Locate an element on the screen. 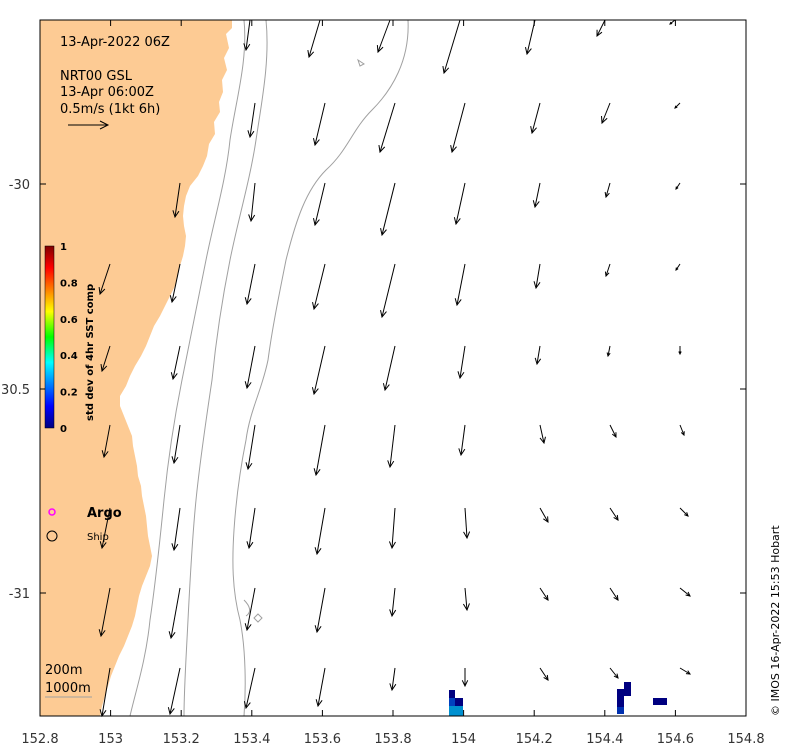  x-tick-label: 153.2 is located at coordinates (181, 739).